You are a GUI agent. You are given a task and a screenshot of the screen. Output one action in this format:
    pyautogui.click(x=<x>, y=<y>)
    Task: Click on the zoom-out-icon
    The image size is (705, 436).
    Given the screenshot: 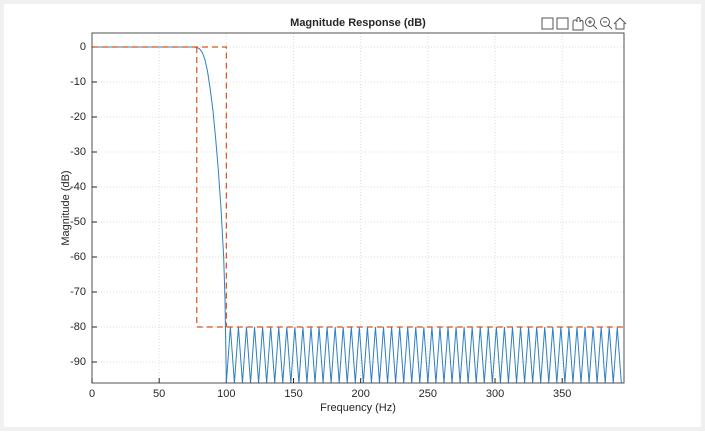 What is the action you would take?
    pyautogui.click(x=608, y=25)
    